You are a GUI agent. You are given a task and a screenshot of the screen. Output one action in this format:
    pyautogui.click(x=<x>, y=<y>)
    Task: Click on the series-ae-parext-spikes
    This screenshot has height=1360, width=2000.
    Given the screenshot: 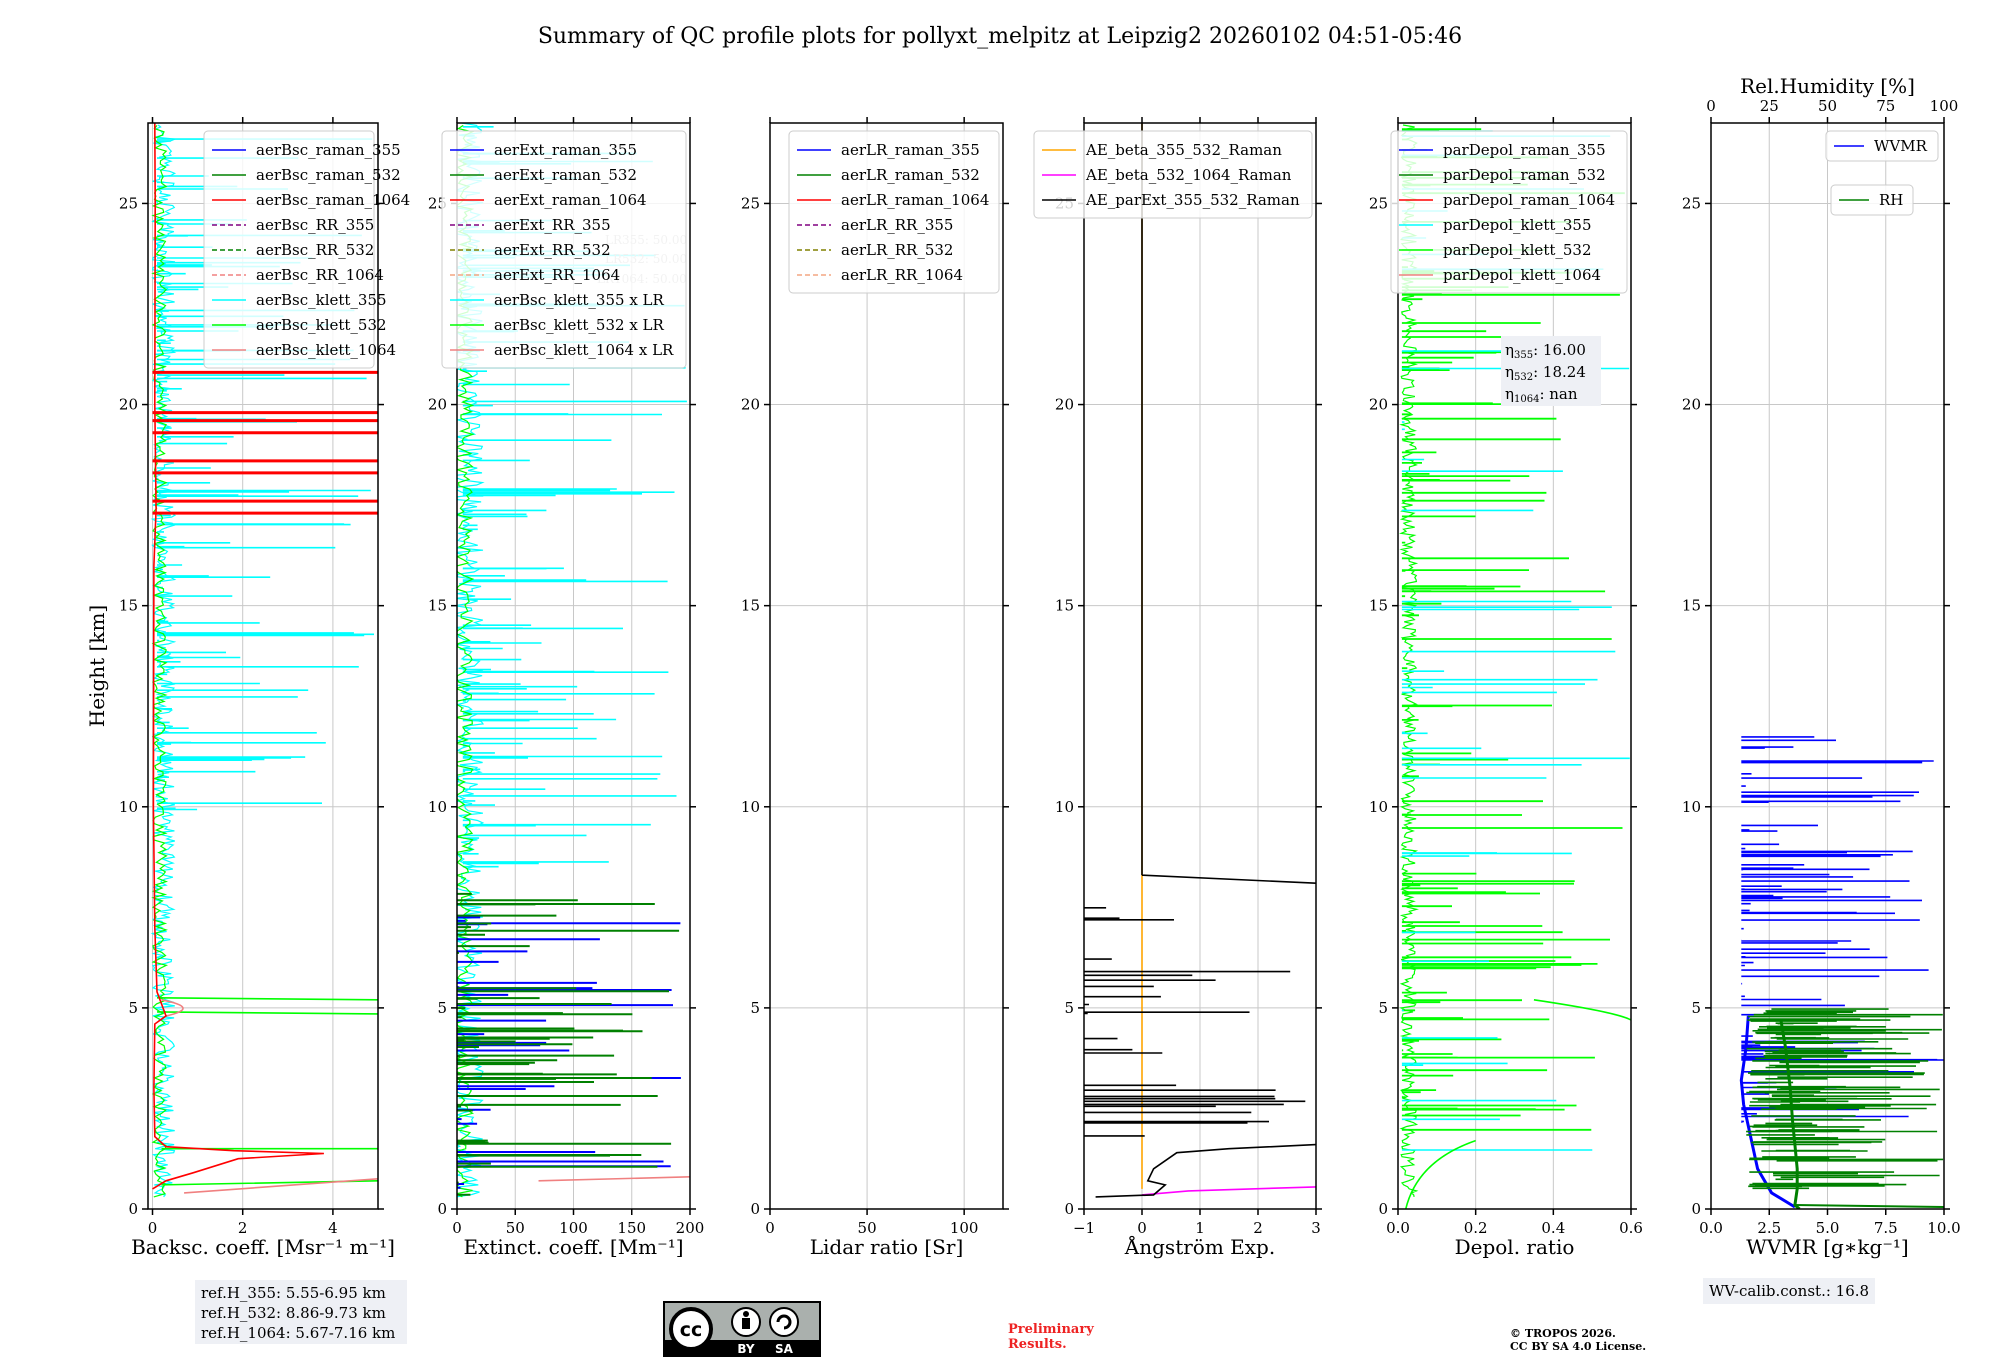 What is the action you would take?
    pyautogui.click(x=1195, y=1022)
    